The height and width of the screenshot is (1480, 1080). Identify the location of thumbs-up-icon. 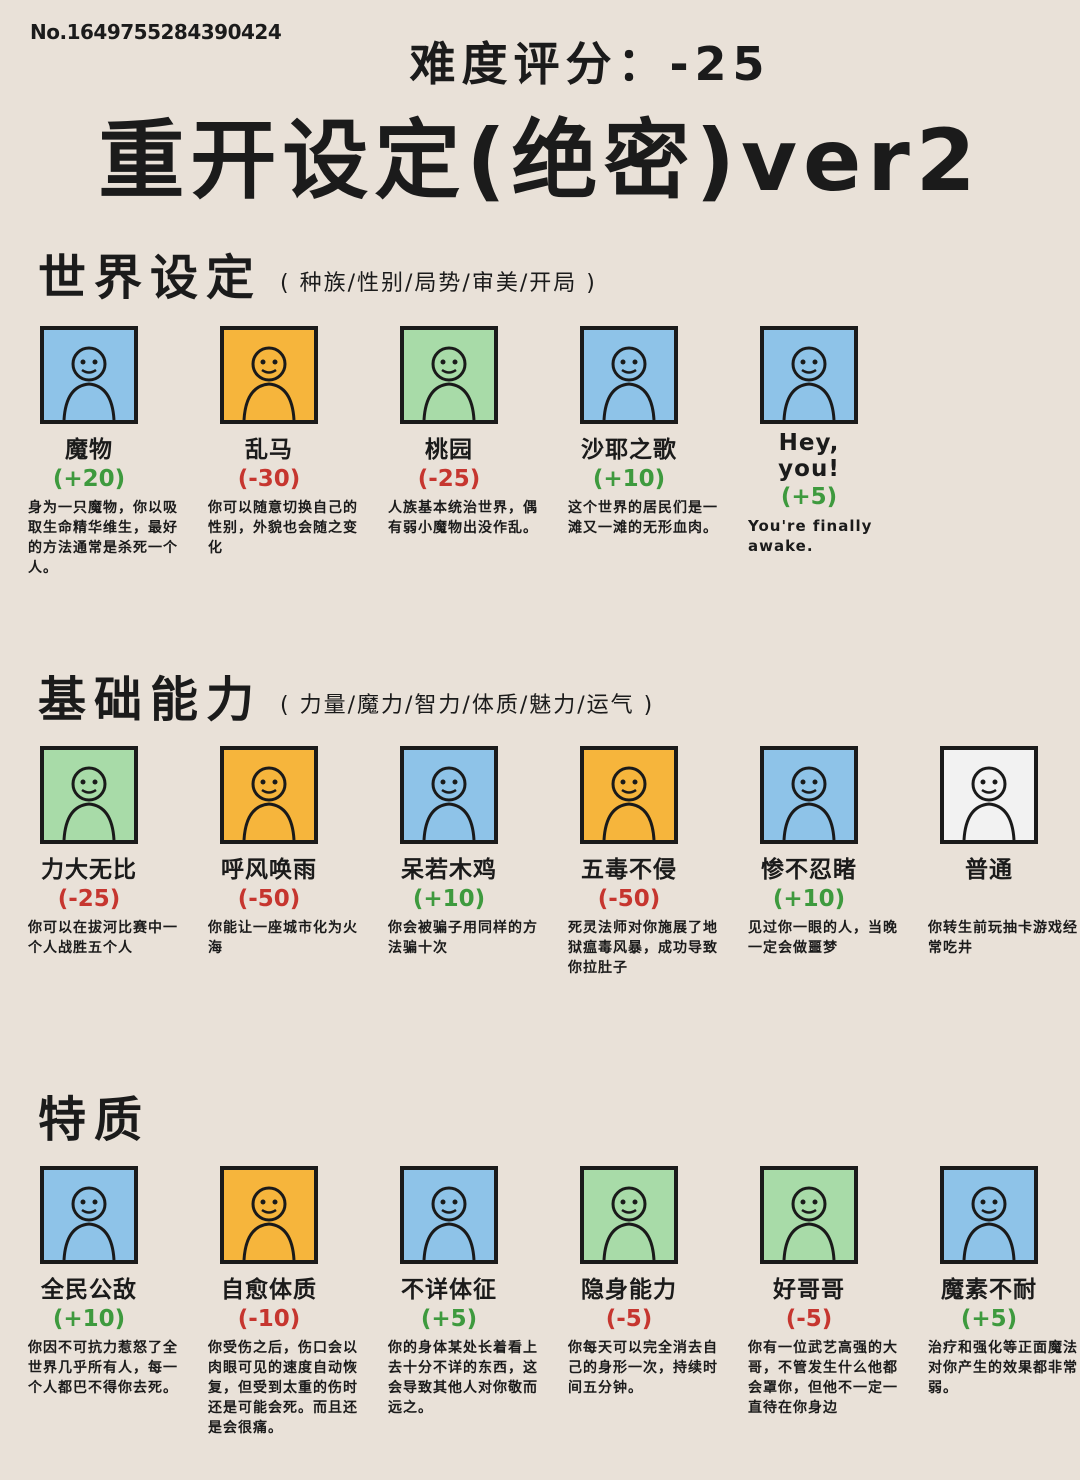
(809, 1215).